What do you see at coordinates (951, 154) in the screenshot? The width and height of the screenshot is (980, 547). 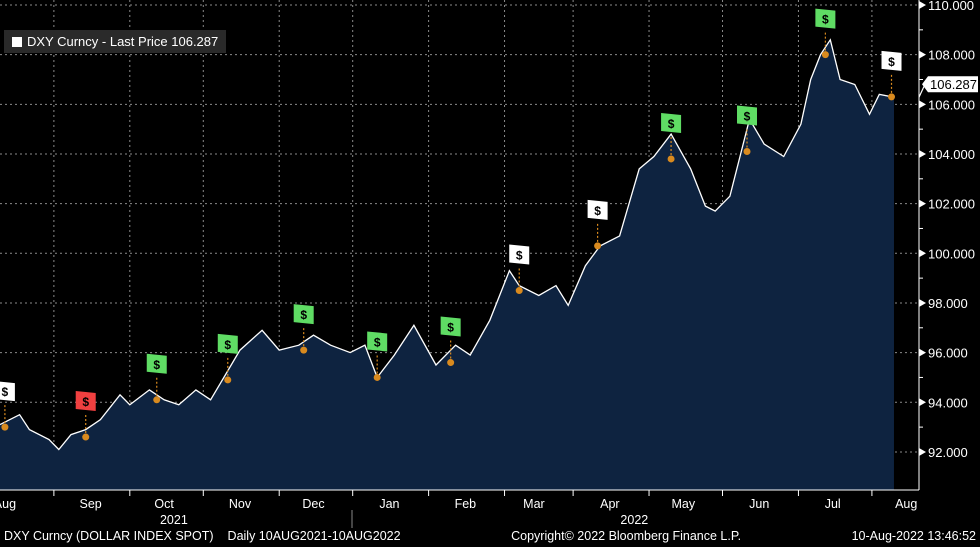 I see `y-tick-label: 104.000` at bounding box center [951, 154].